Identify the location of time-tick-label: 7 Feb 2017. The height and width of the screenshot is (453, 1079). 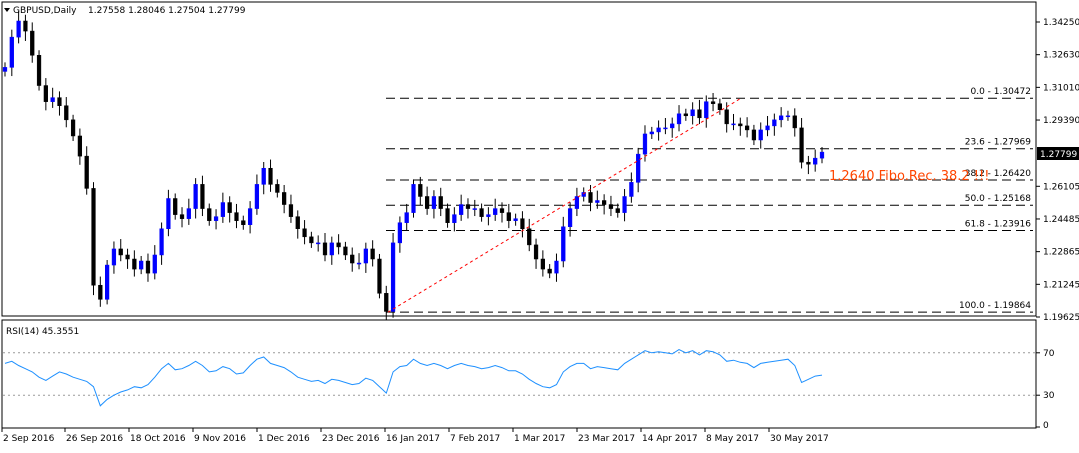
(475, 439).